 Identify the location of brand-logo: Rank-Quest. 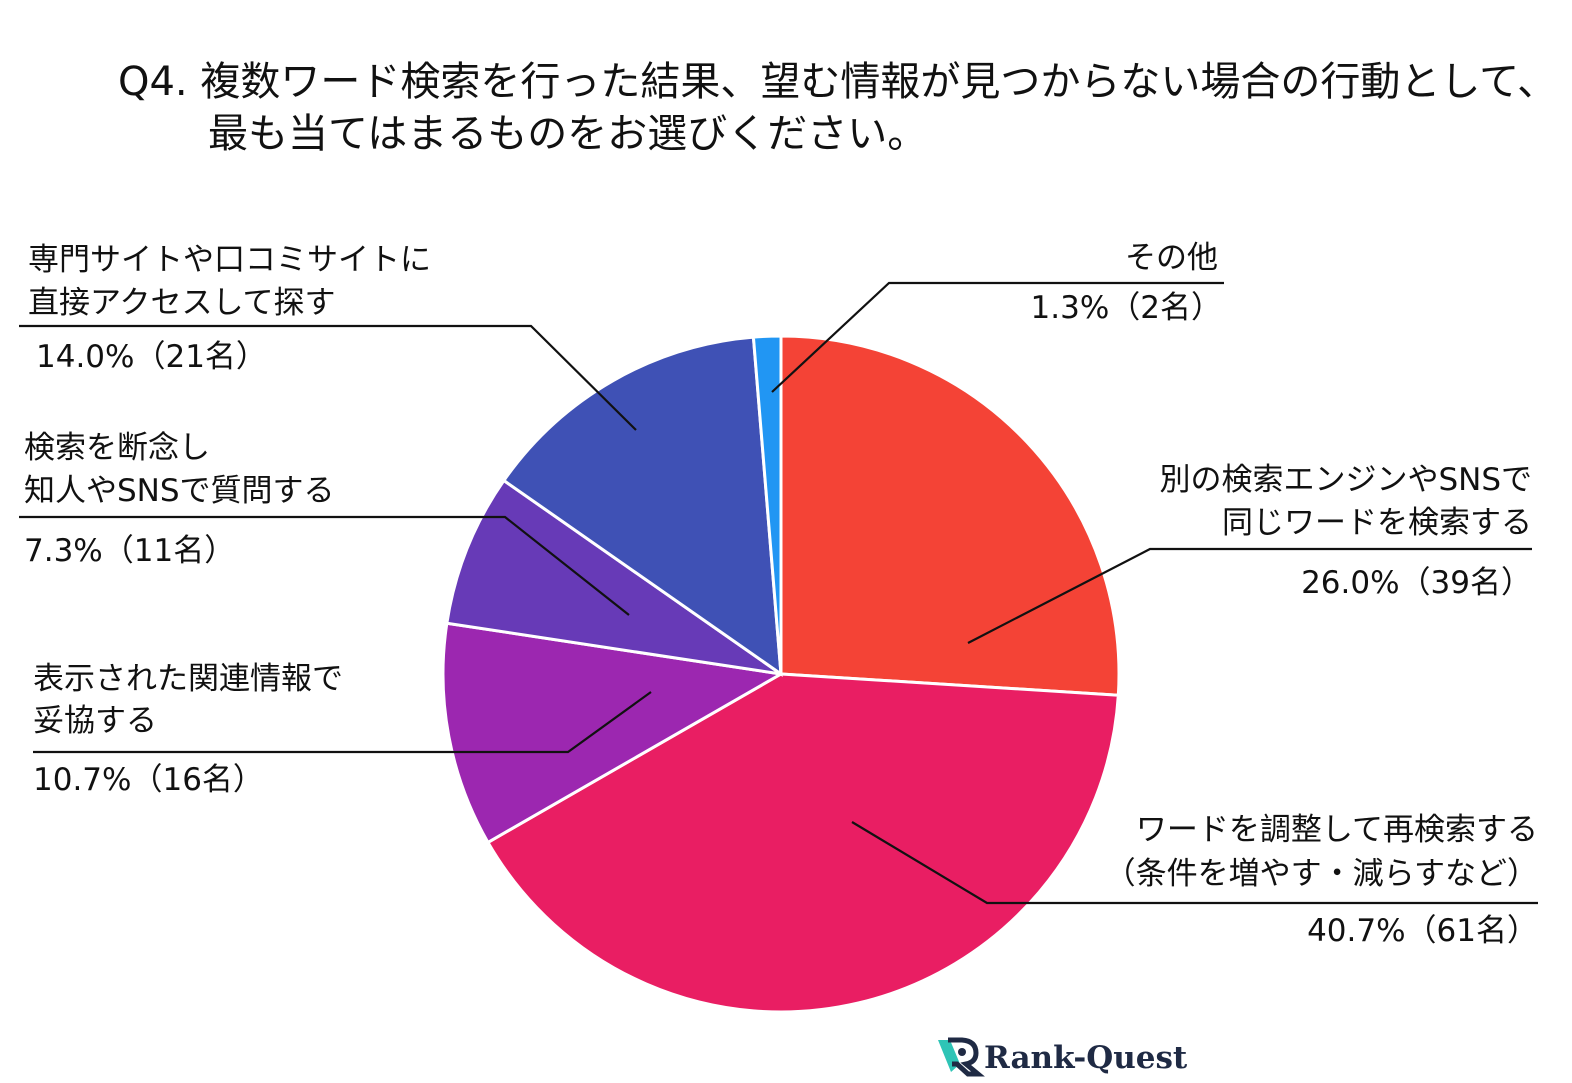
(1063, 1057).